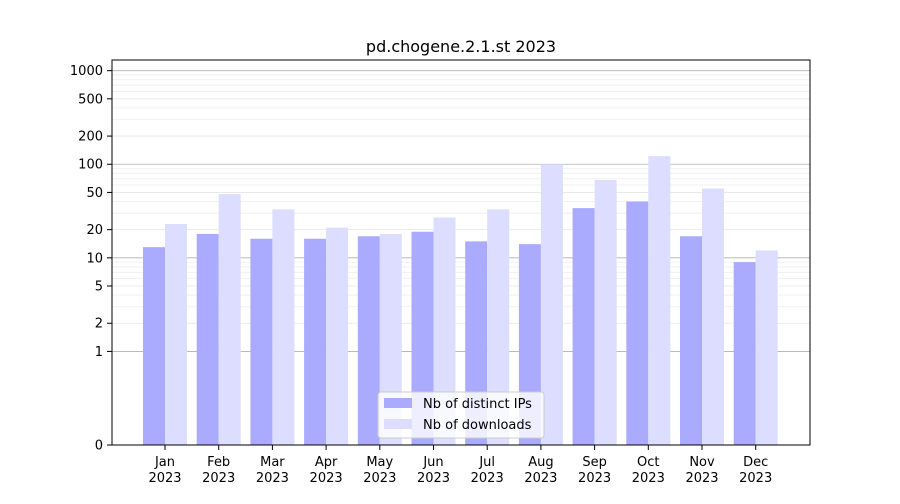  I want to click on bar-downloads-oct, so click(659, 300).